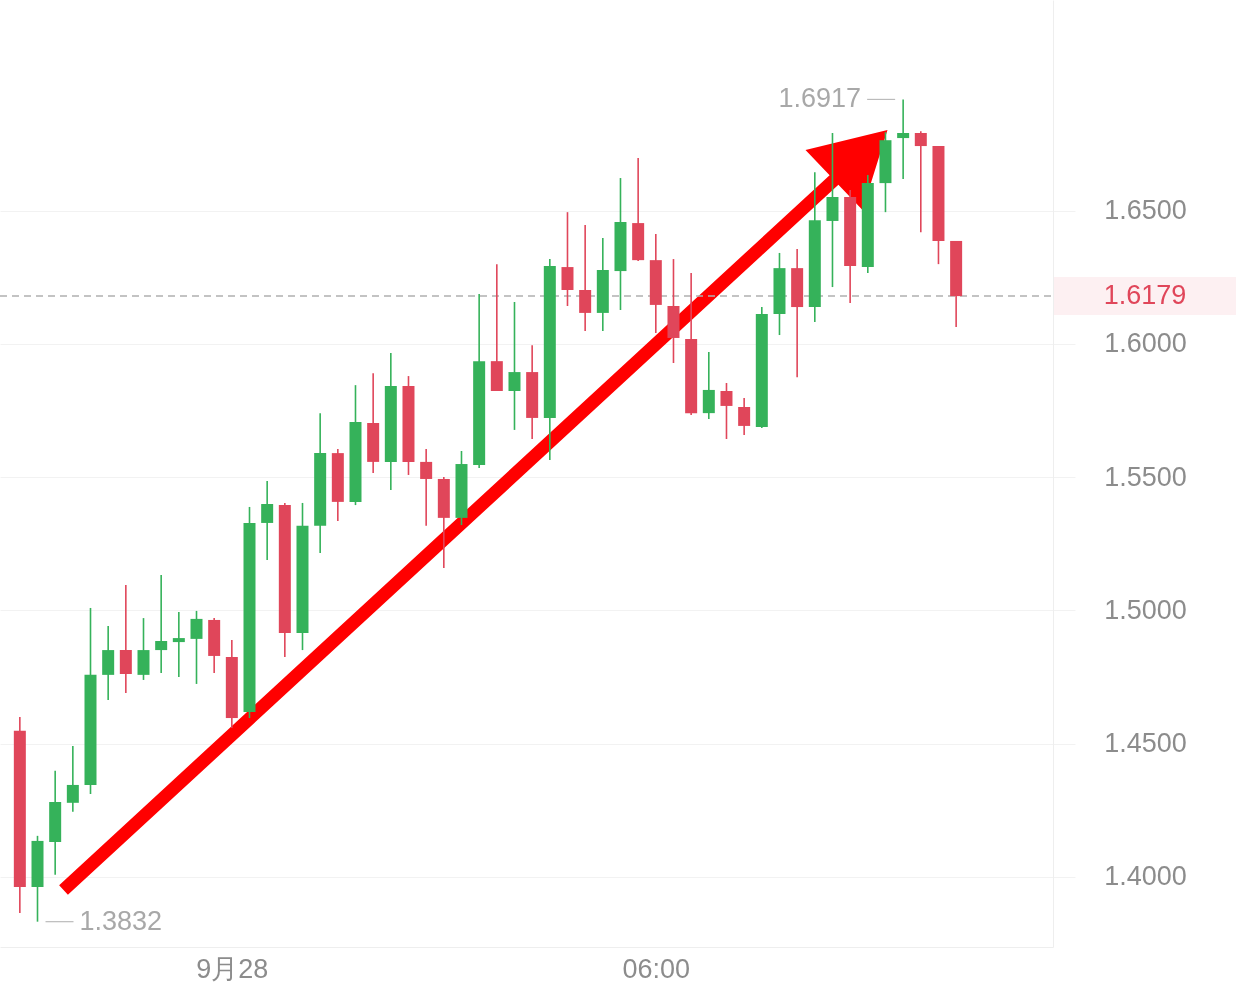  What do you see at coordinates (656, 968) in the screenshot?
I see `x-tick-label: 06:00` at bounding box center [656, 968].